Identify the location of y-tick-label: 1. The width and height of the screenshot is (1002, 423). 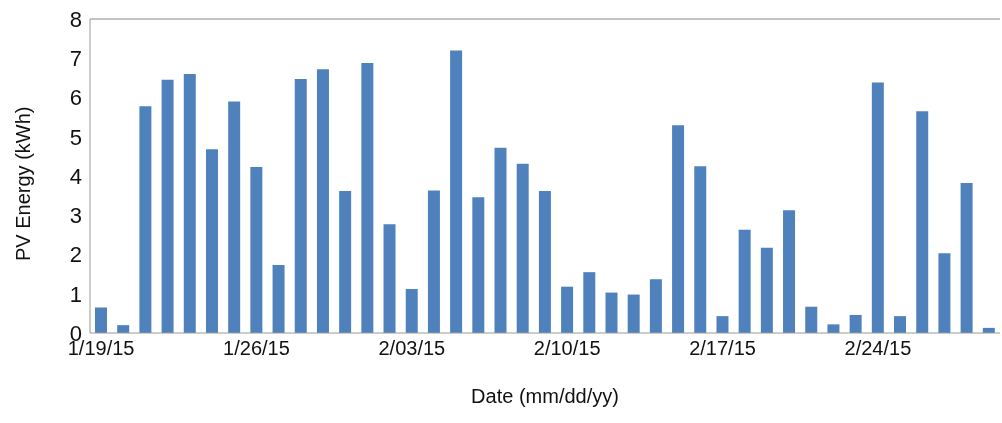
(75, 294).